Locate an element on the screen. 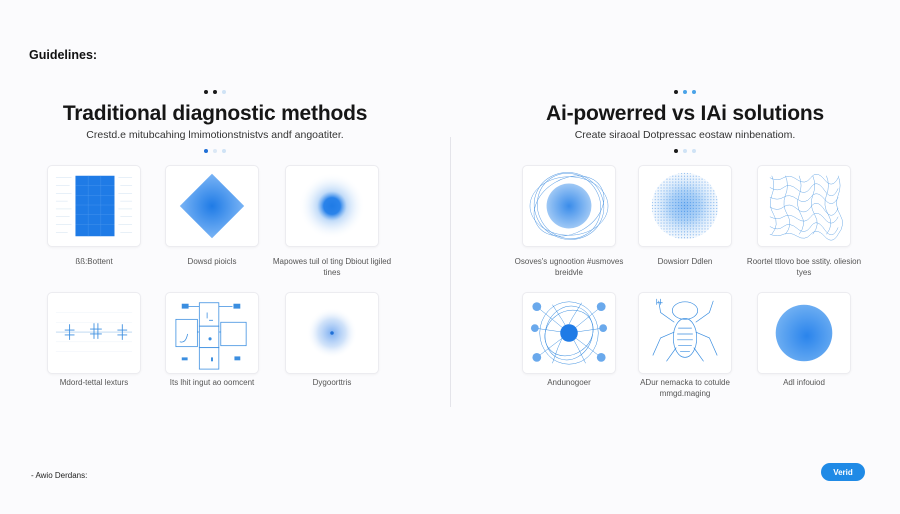 This screenshot has height=514, width=900. card-caption: ADur nemacka to cotulde mmgd.maging is located at coordinates (685, 388).